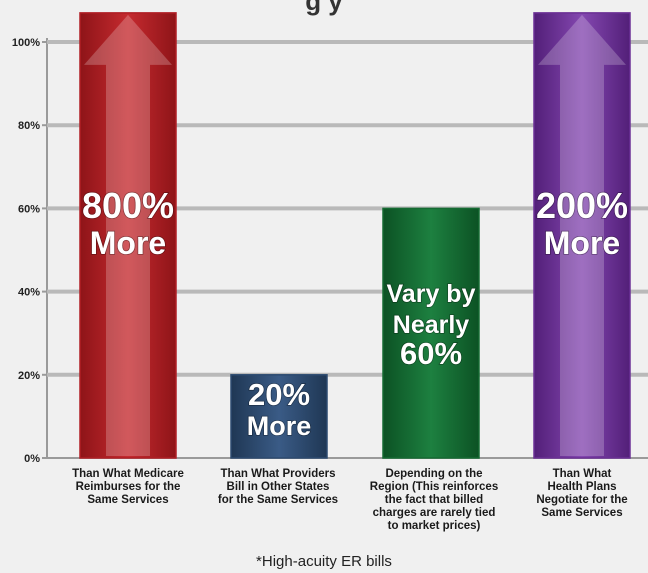 This screenshot has width=648, height=573. I want to click on y-tick-label-20: 20%, so click(29, 376).